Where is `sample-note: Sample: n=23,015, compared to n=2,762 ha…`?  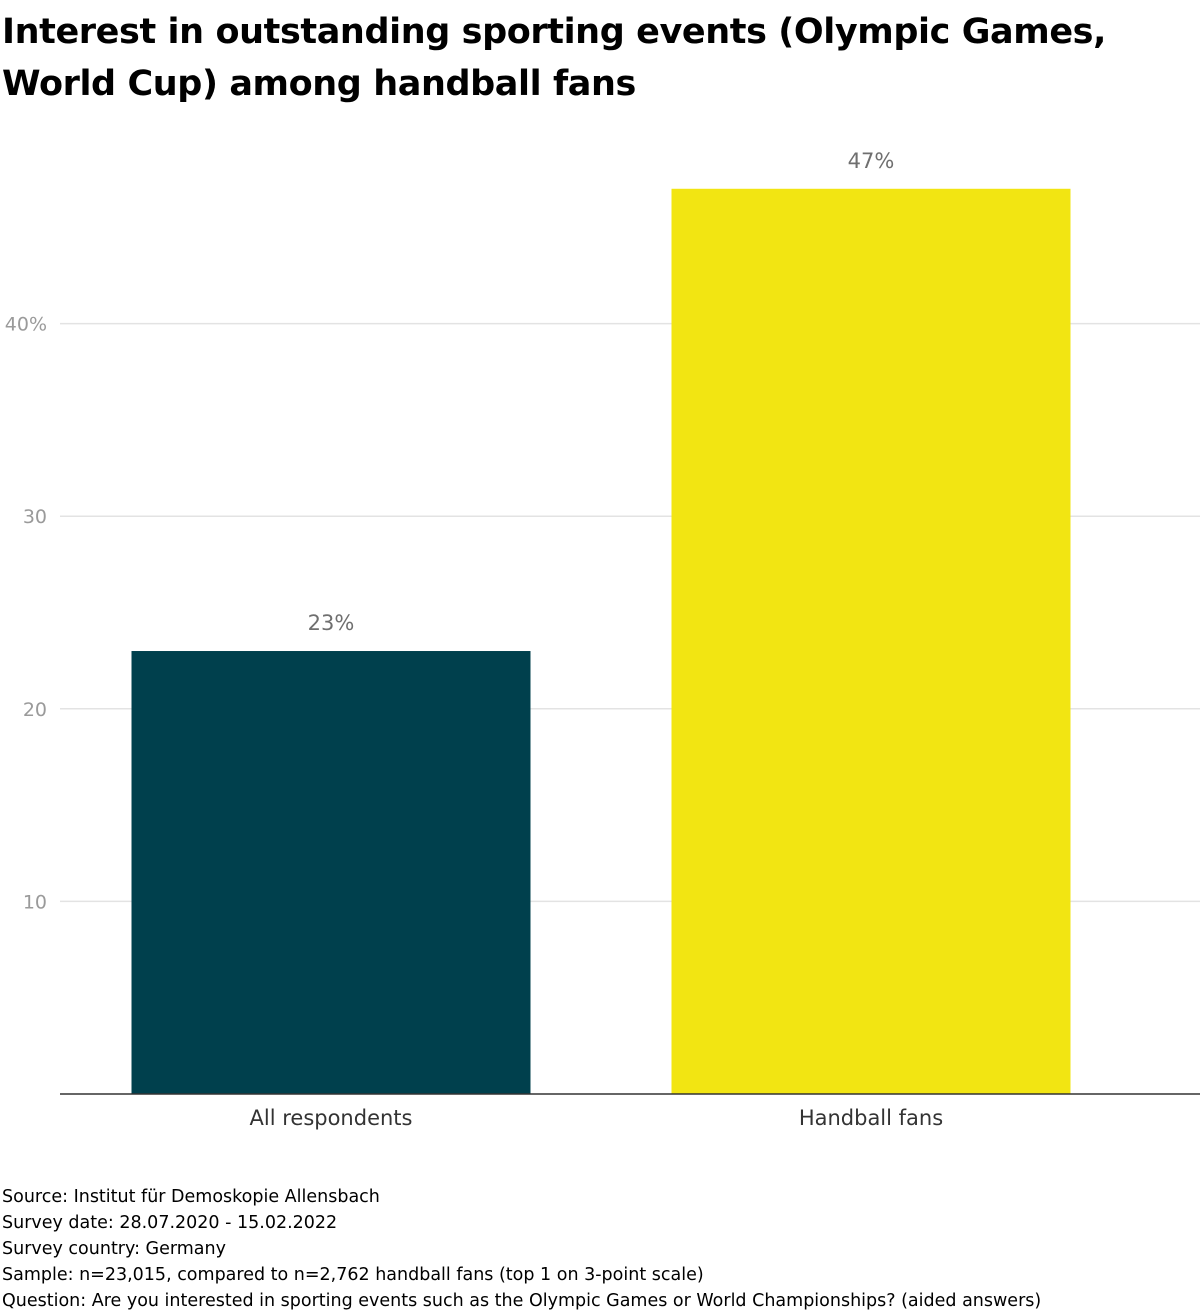 sample-note: Sample: n=23,015, compared to n=2,762 ha… is located at coordinates (353, 1275).